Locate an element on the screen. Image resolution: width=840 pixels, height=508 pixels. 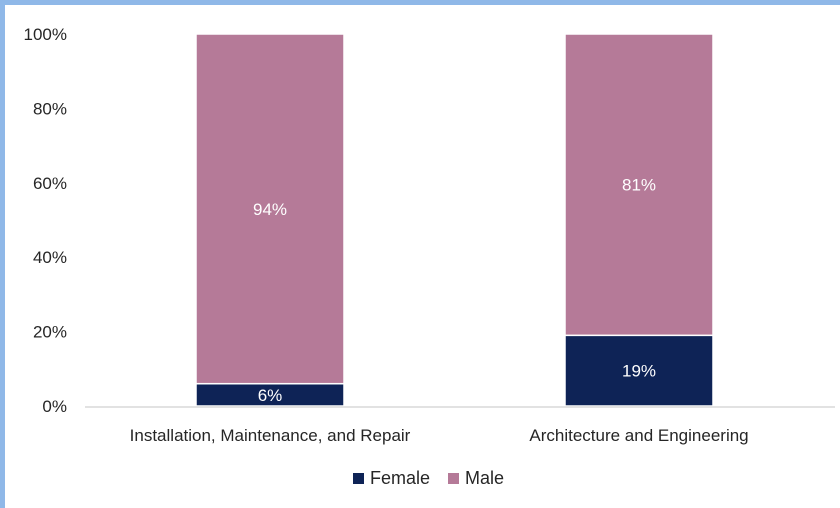
data-label: 6% is located at coordinates (270, 395).